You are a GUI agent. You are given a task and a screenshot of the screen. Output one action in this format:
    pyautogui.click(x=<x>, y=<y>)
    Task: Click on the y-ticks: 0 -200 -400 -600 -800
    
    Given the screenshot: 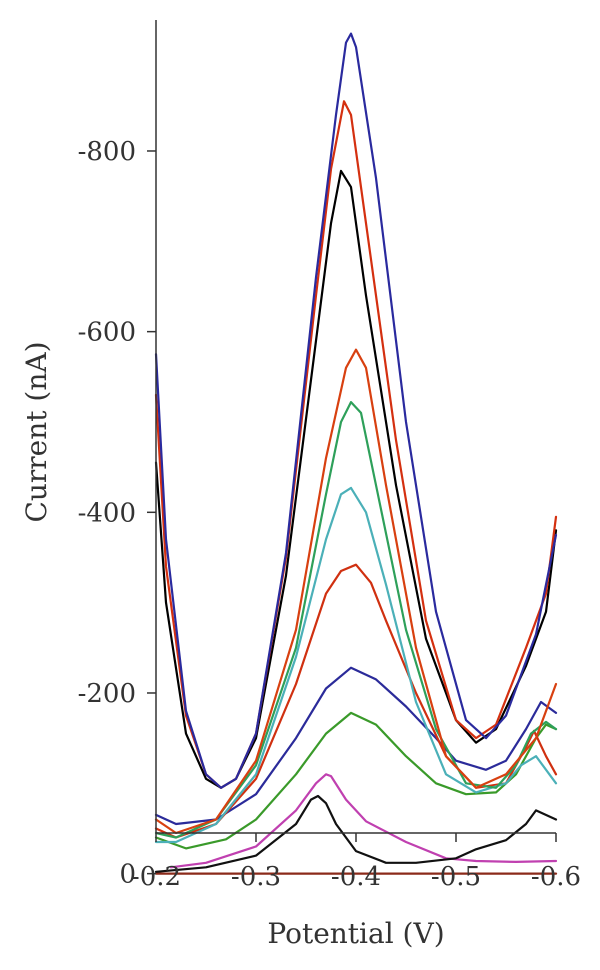 What is the action you would take?
    pyautogui.click(x=117, y=513)
    